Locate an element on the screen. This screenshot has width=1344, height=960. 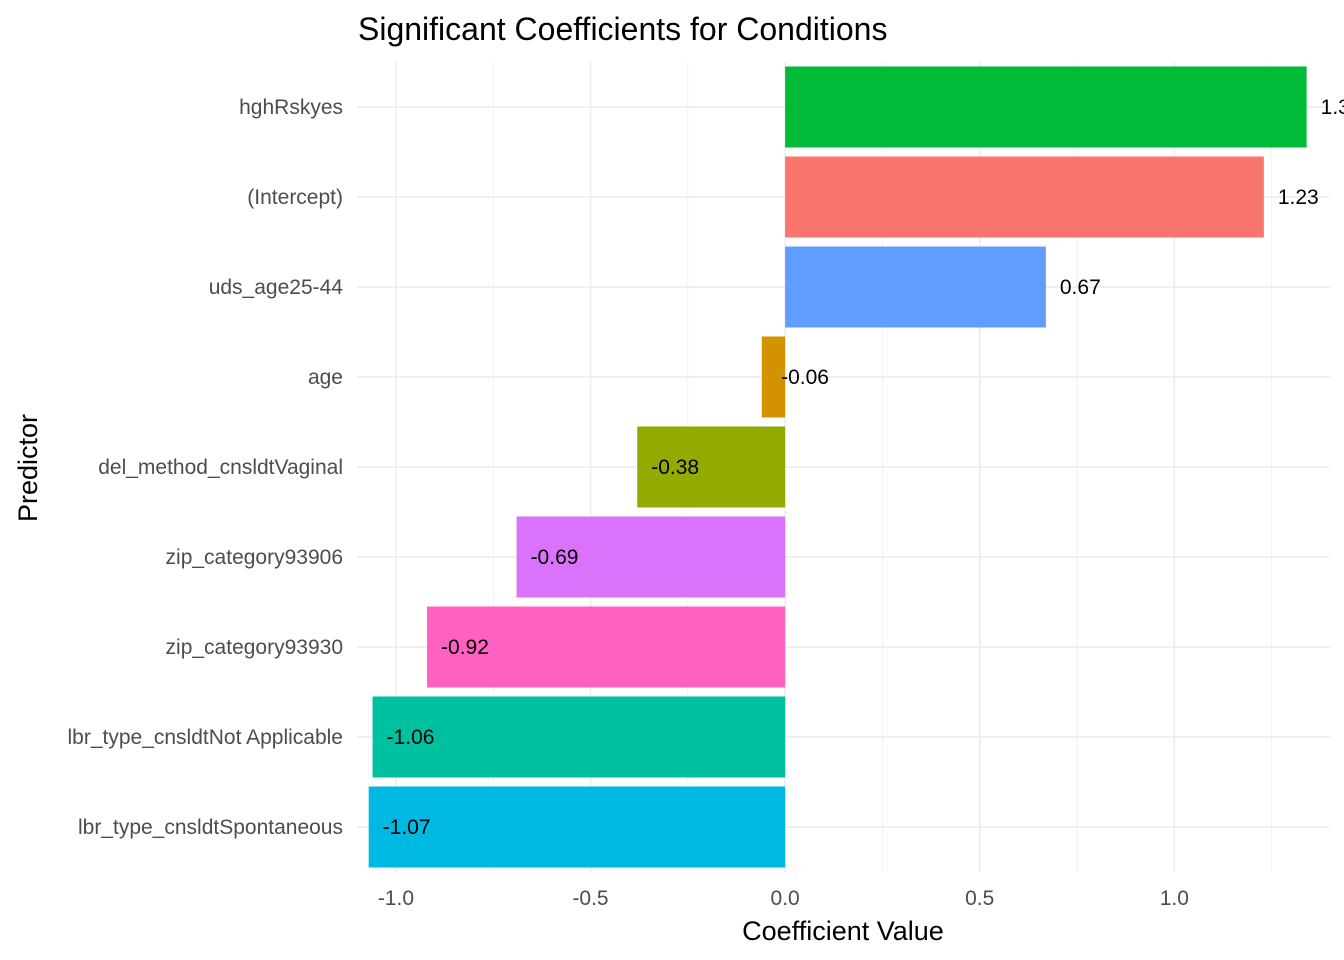
y-tick-label: del_method_cnsldtVaginal is located at coordinates (220, 467).